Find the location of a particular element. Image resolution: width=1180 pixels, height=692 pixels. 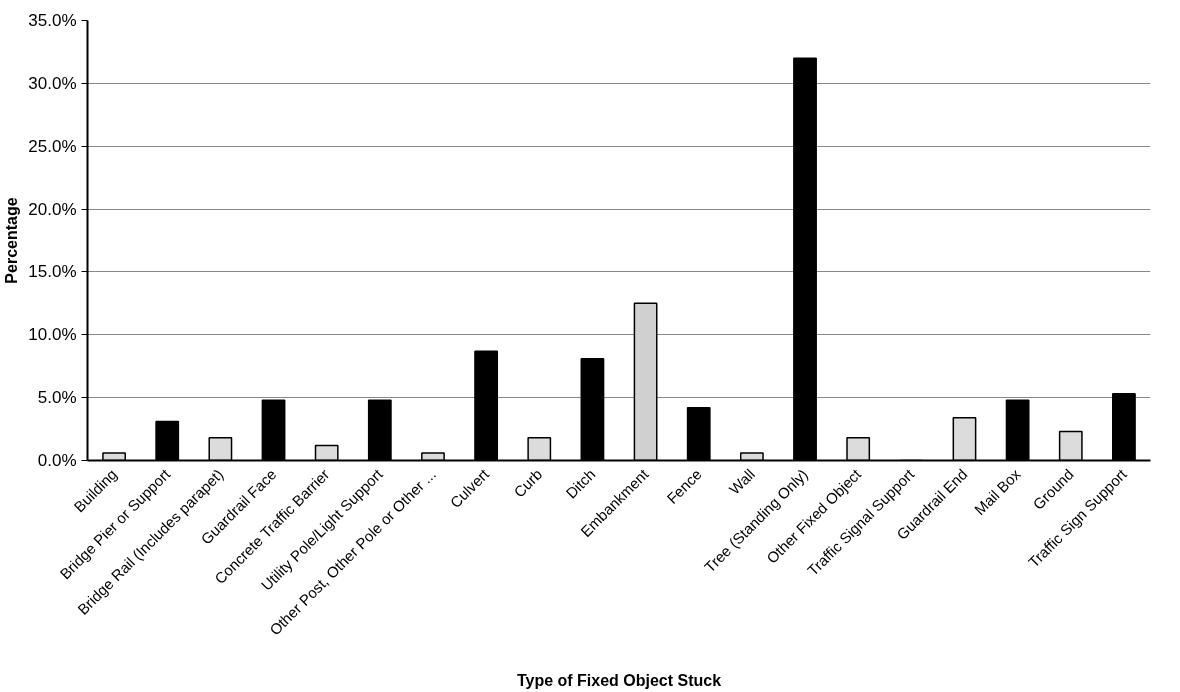

y-tick-label: 20.0% is located at coordinates (52, 209).